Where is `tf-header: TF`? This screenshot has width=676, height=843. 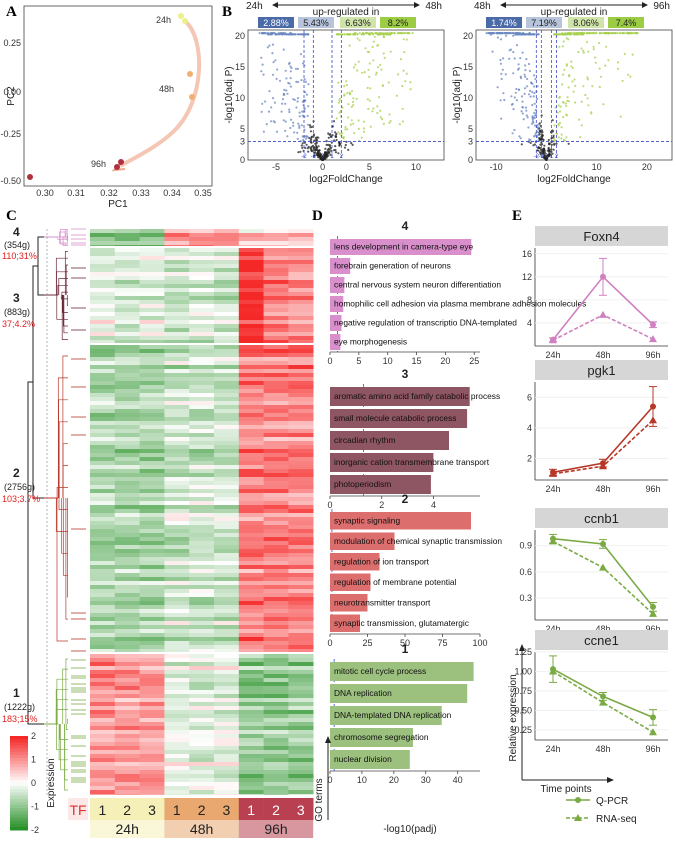
tf-header: TF is located at coordinates (77, 810).